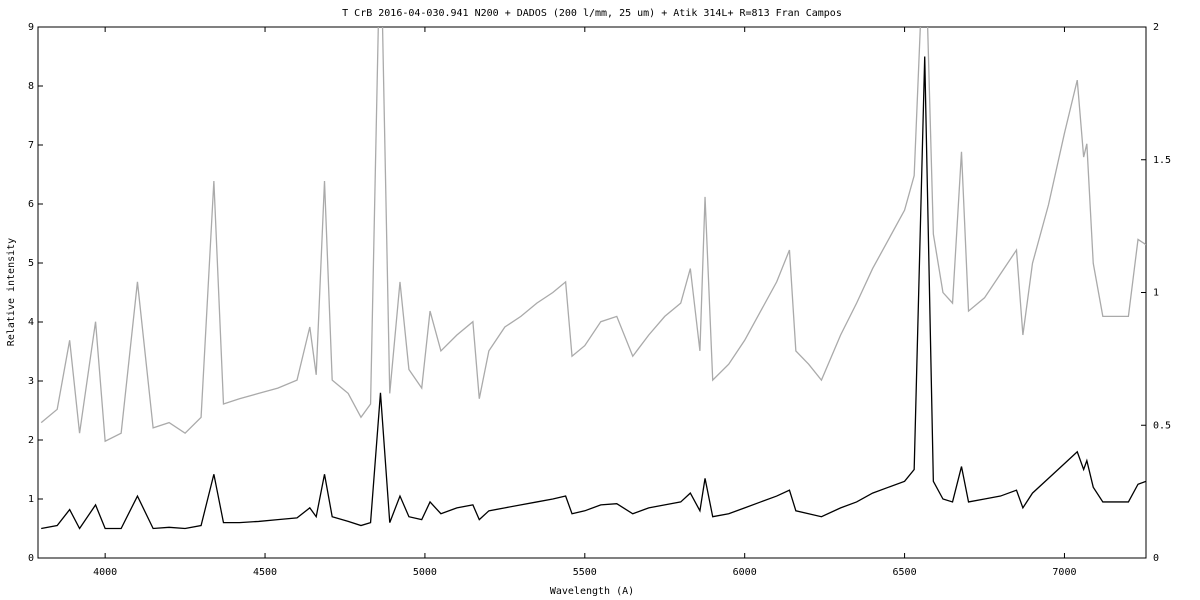 This screenshot has height=600, width=1200. What do you see at coordinates (31, 86) in the screenshot?
I see `y-tick-label: 8` at bounding box center [31, 86].